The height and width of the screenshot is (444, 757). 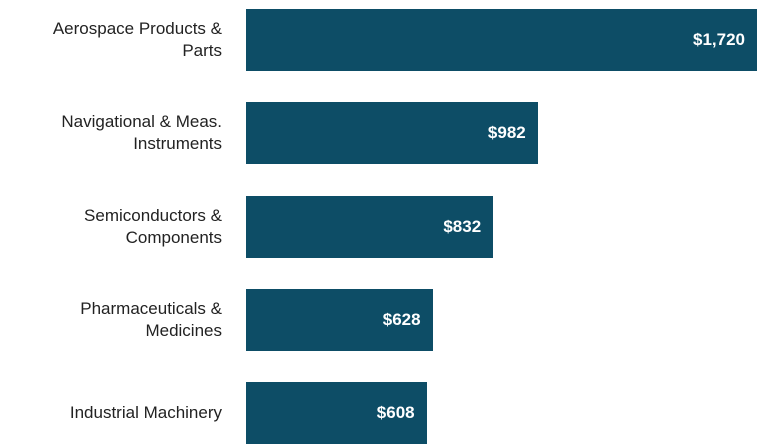 I want to click on value-label: $628, so click(x=401, y=319).